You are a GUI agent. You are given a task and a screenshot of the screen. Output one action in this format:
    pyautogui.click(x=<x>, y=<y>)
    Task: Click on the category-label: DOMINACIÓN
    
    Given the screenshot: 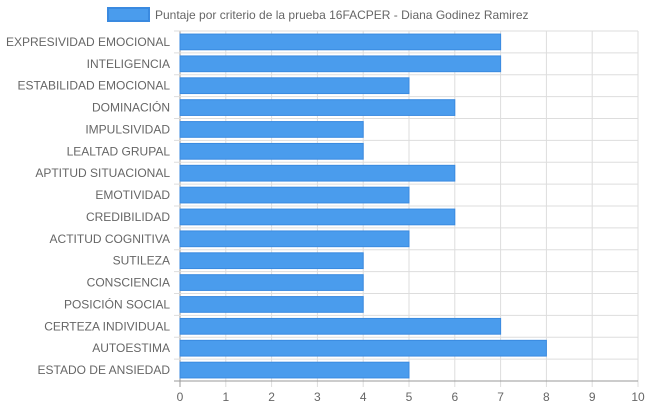 What is the action you would take?
    pyautogui.click(x=131, y=107)
    